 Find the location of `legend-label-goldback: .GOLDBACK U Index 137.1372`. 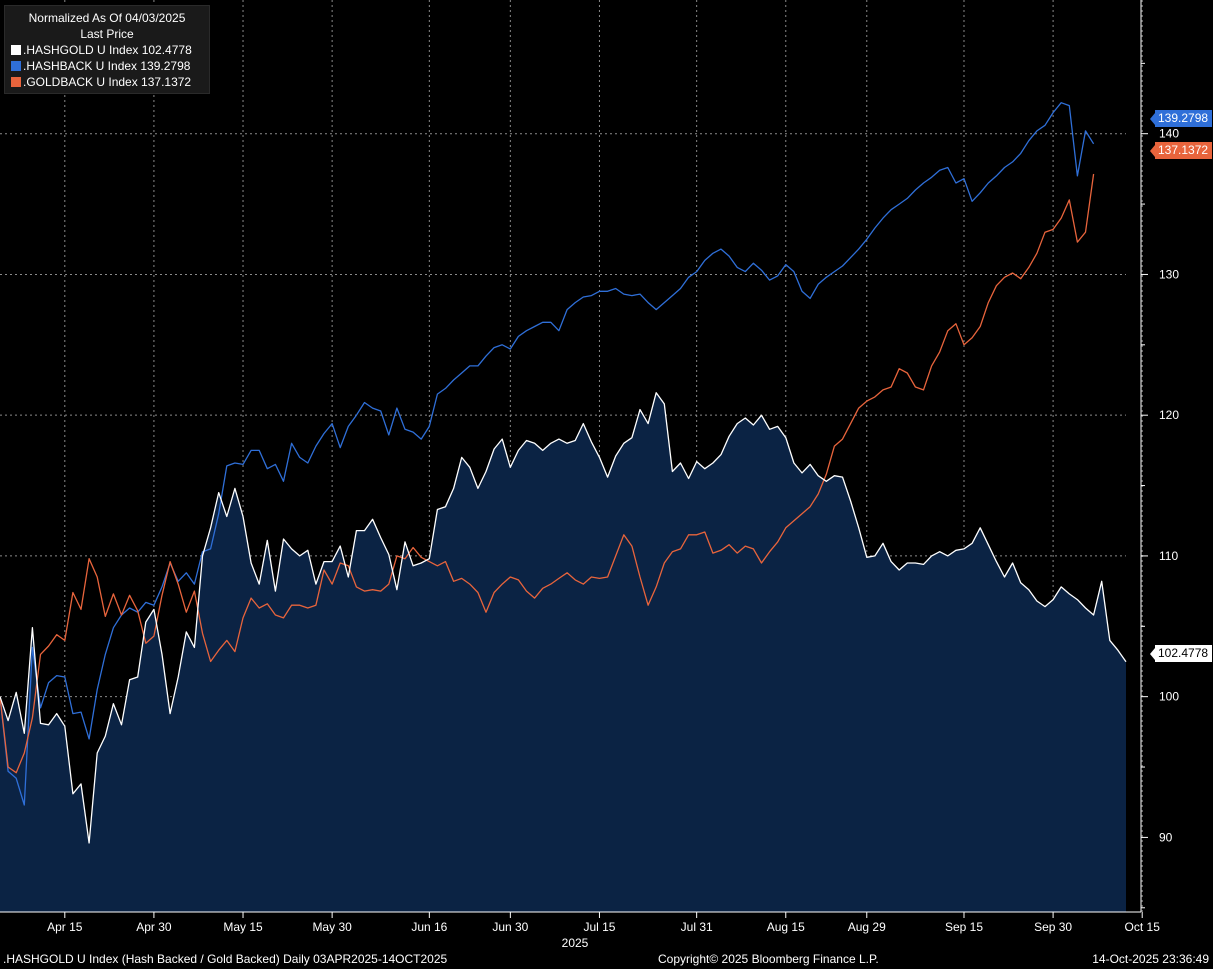

legend-label-goldback: .GOLDBACK U Index 137.1372 is located at coordinates (107, 82).